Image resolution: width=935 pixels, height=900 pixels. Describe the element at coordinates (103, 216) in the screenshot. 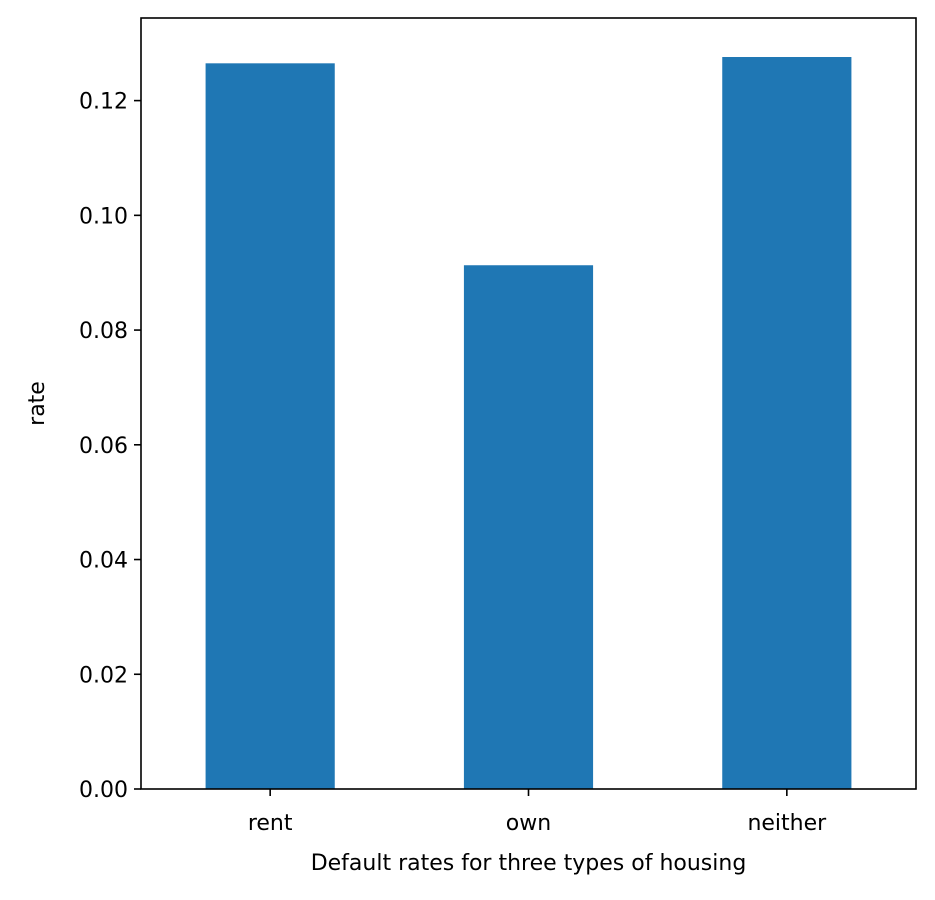

I see `y-tick-label: 0.10` at that location.